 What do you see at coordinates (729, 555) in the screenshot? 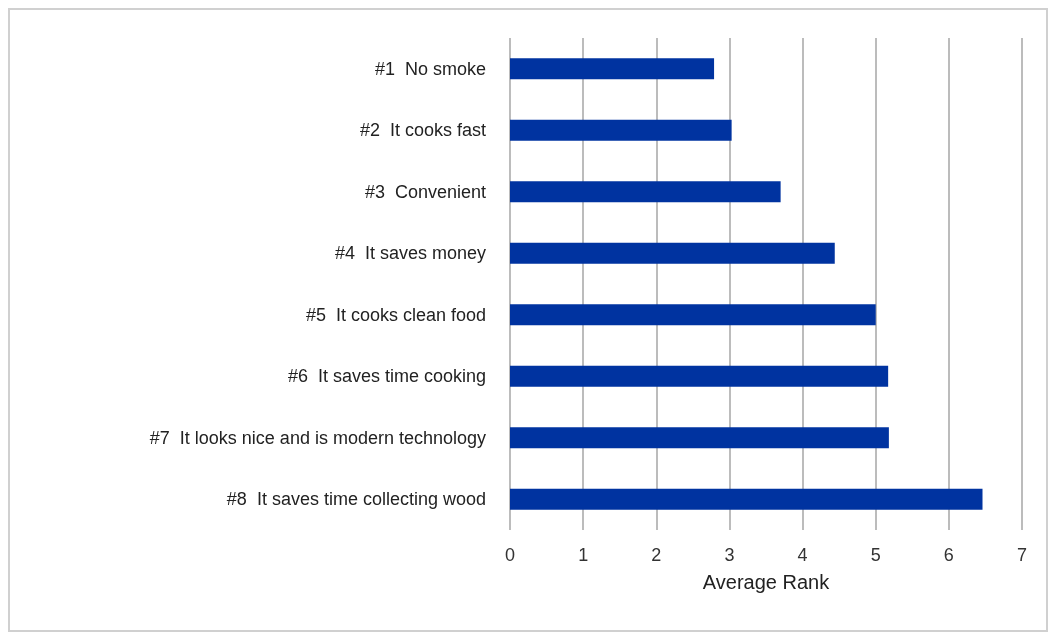
I see `x-tick-label: 3` at bounding box center [729, 555].